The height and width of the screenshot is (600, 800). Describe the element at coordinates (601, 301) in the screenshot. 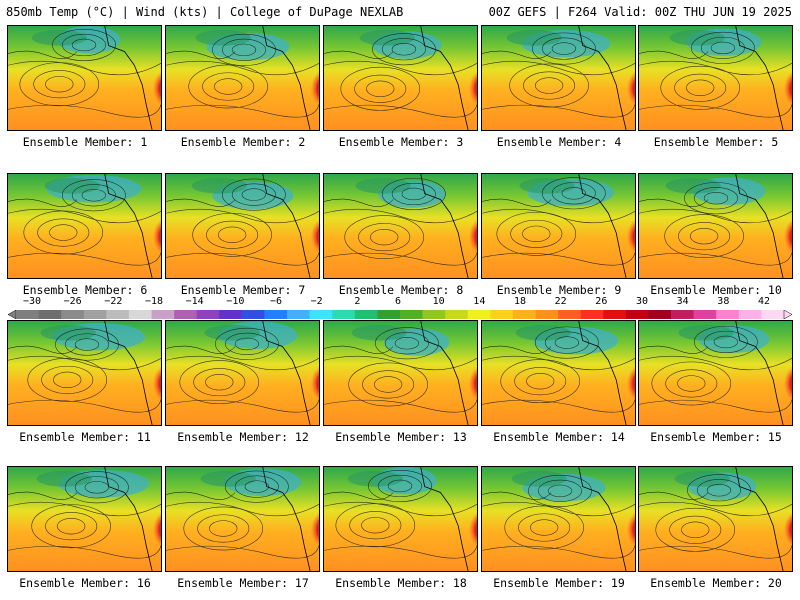

I see `colorbar-tick-label: 26` at that location.